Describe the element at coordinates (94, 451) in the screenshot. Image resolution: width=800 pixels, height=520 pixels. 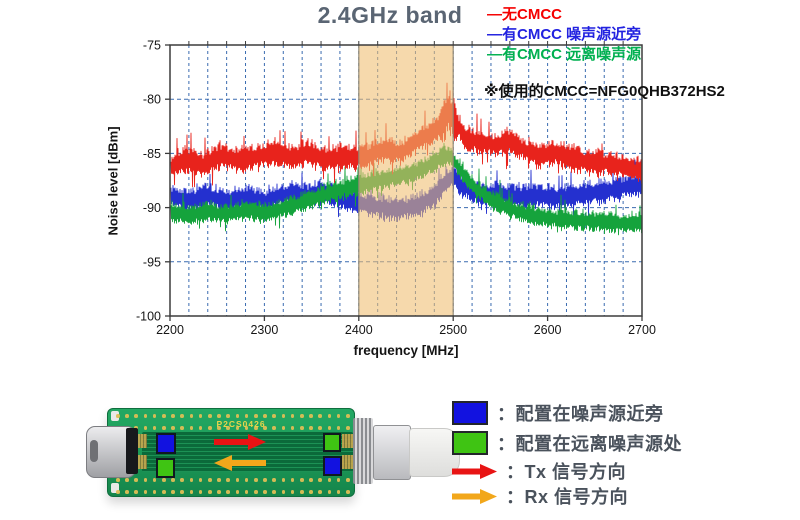
I see `usb-c-receptacle-slot` at that location.